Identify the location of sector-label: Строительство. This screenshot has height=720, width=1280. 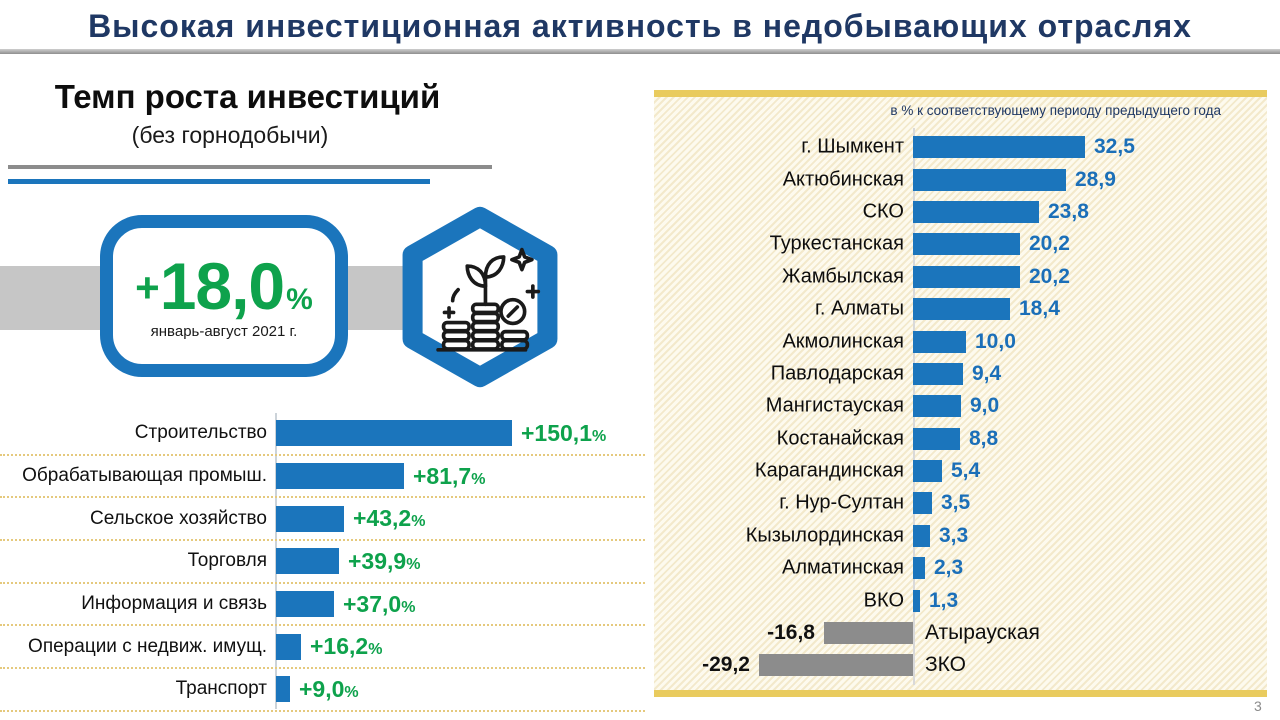
(200, 433).